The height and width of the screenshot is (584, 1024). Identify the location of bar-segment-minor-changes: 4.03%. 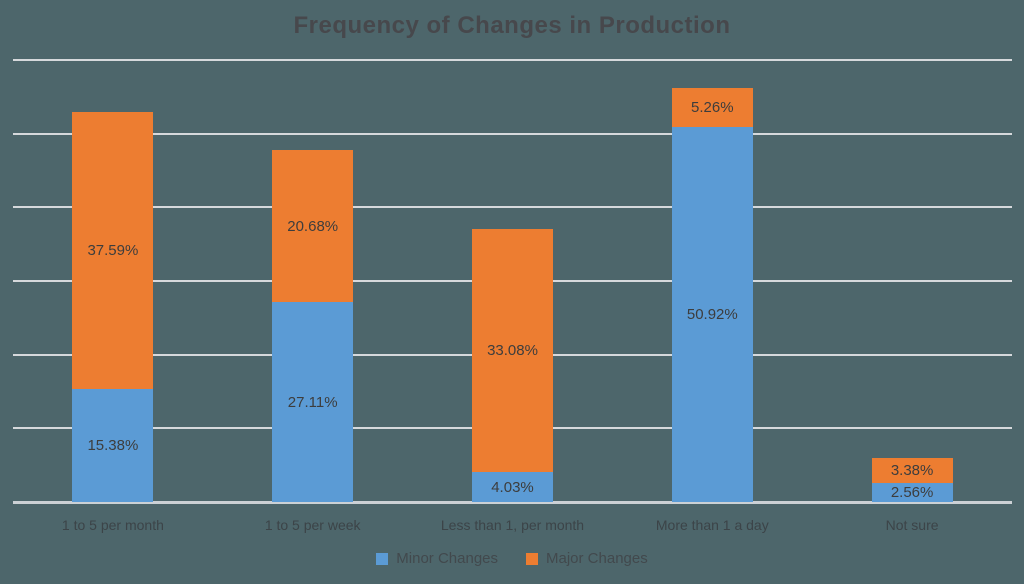
(512, 487).